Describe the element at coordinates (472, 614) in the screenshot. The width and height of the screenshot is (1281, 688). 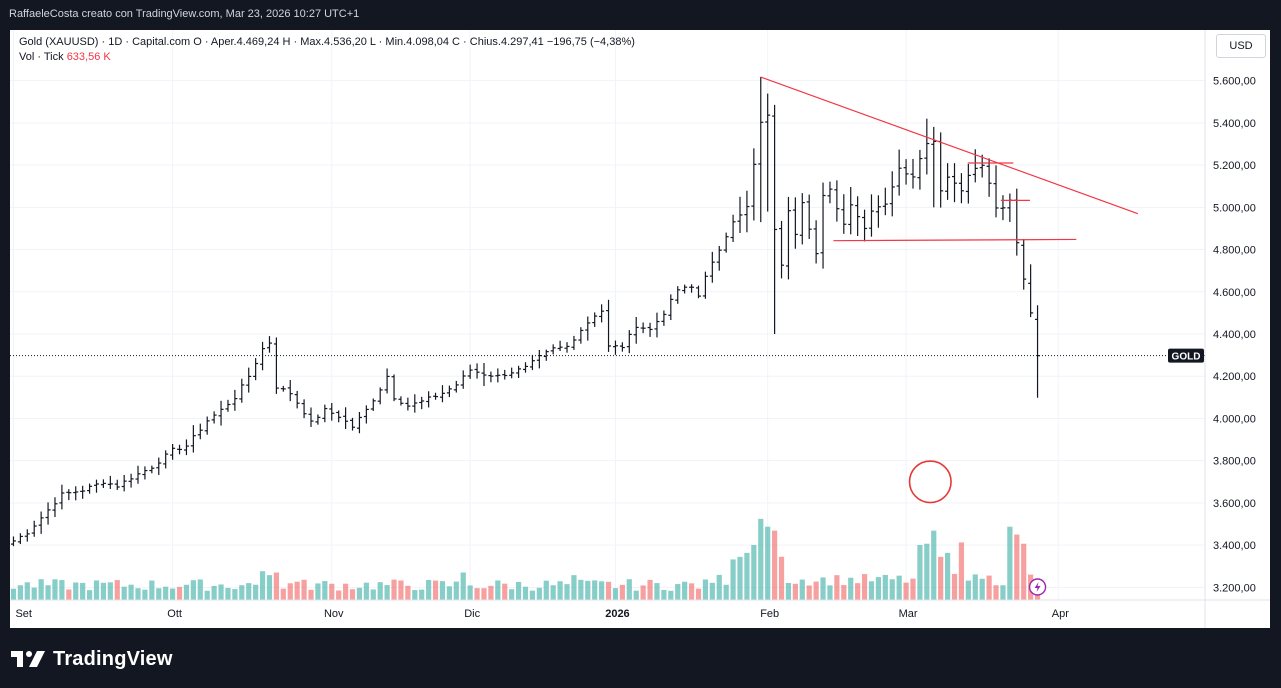
I see `x-tick-label: Dic` at that location.